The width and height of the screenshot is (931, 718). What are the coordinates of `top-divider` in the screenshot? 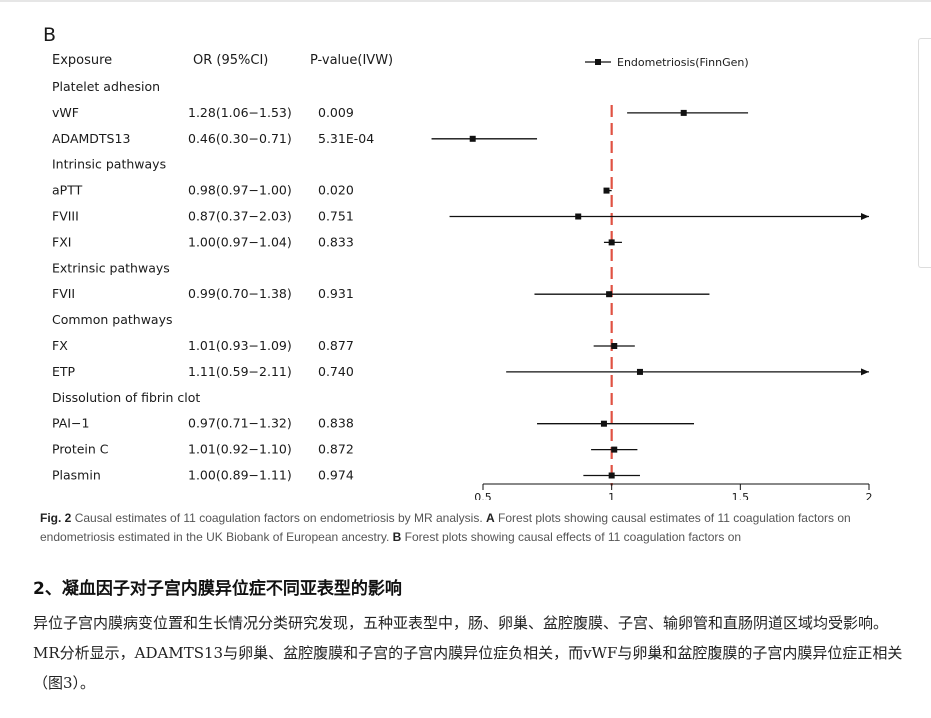 It's located at (465, 1).